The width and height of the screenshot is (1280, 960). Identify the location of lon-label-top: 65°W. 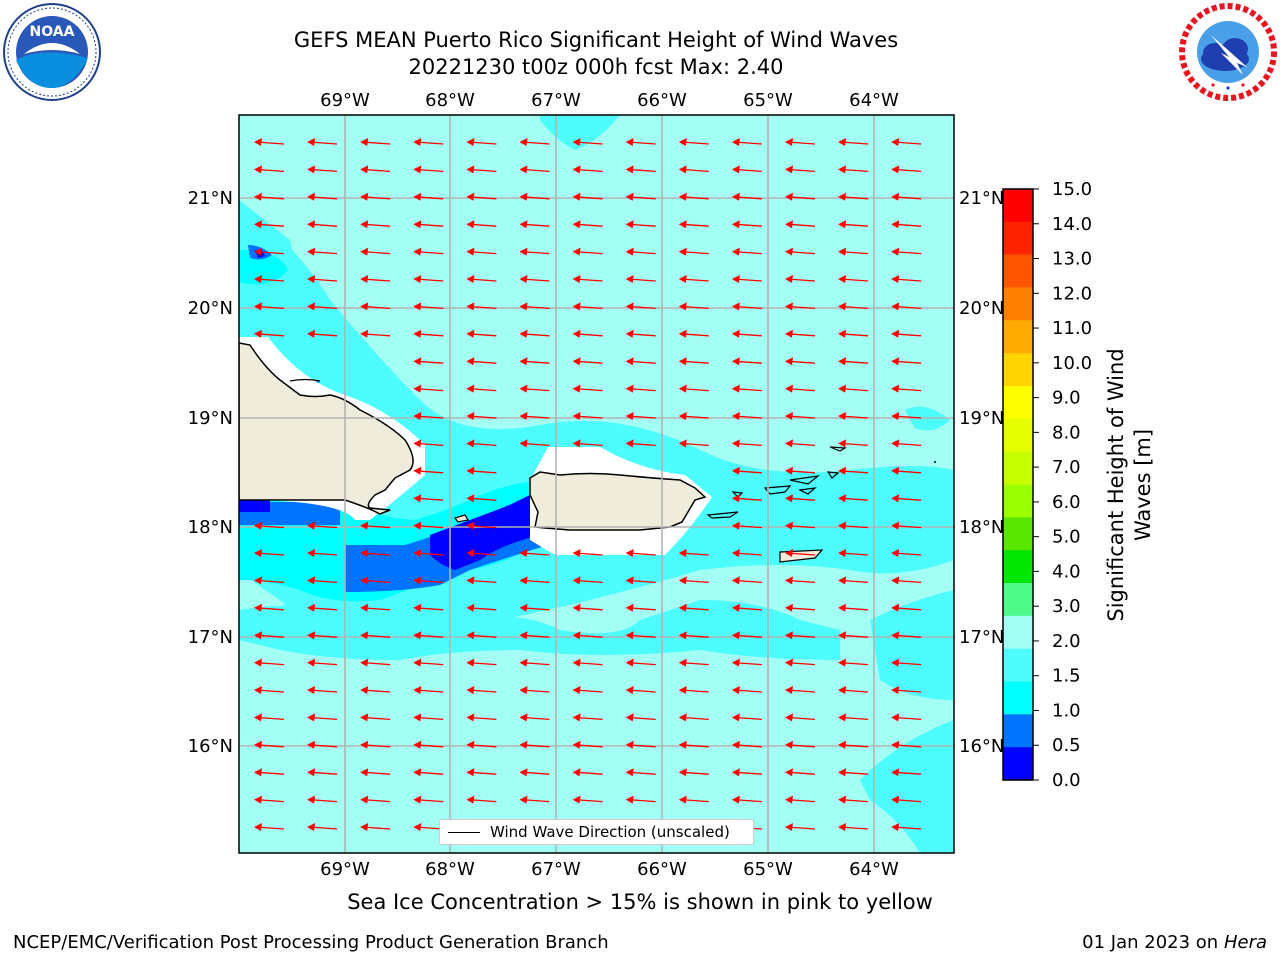
(768, 100).